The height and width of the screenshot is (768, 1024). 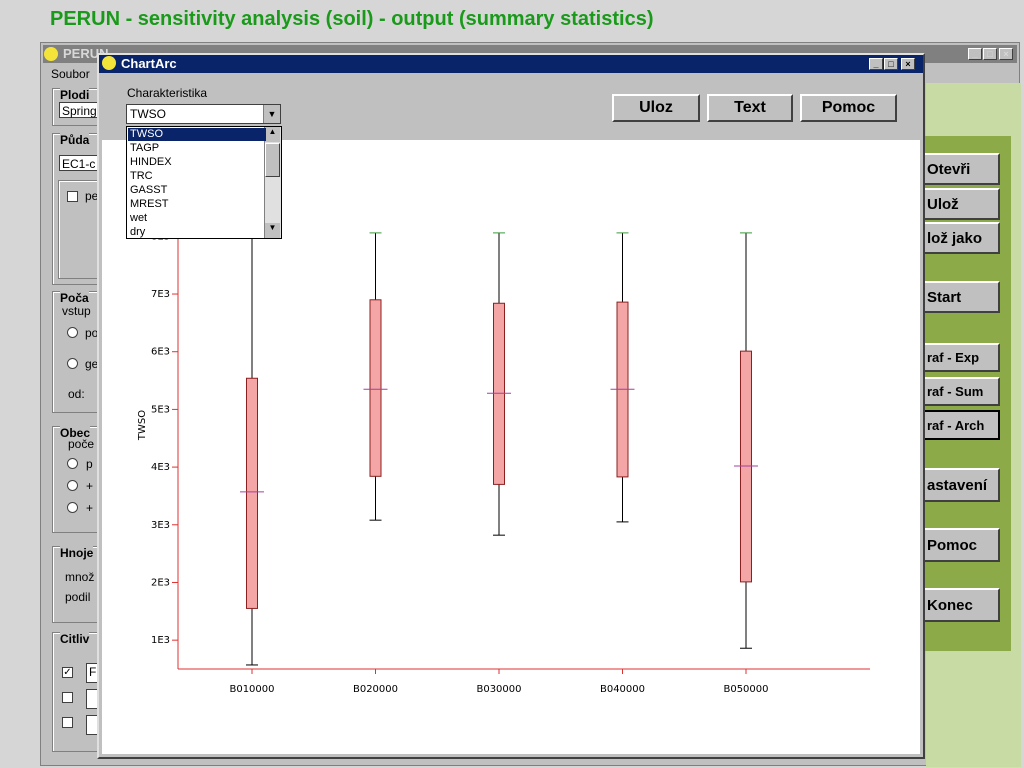 I want to click on y-axis-label: TWSO, so click(x=142, y=425).